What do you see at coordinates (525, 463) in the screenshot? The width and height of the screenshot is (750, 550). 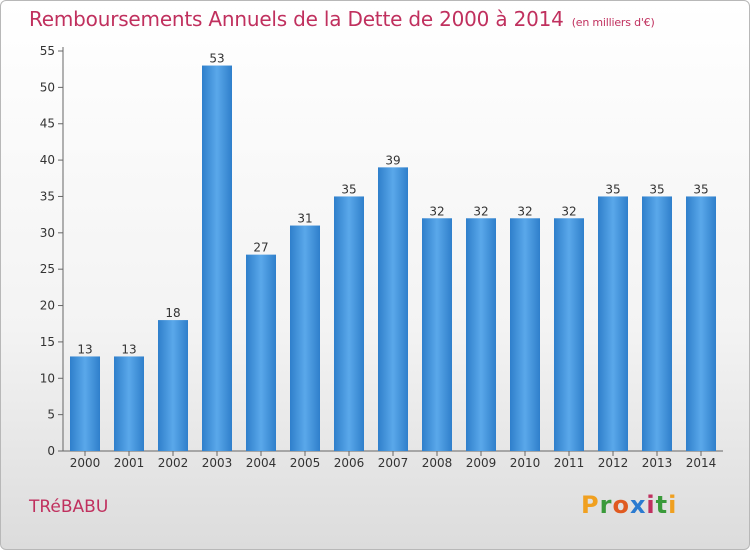 I see `x-tick-label: 2010` at bounding box center [525, 463].